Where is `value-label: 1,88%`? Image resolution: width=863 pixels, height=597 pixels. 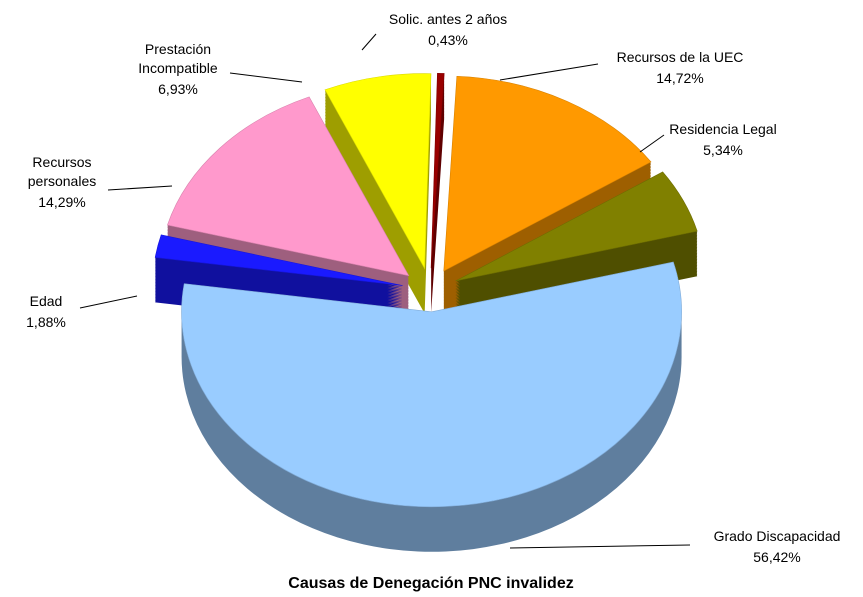
value-label: 1,88% is located at coordinates (46, 322).